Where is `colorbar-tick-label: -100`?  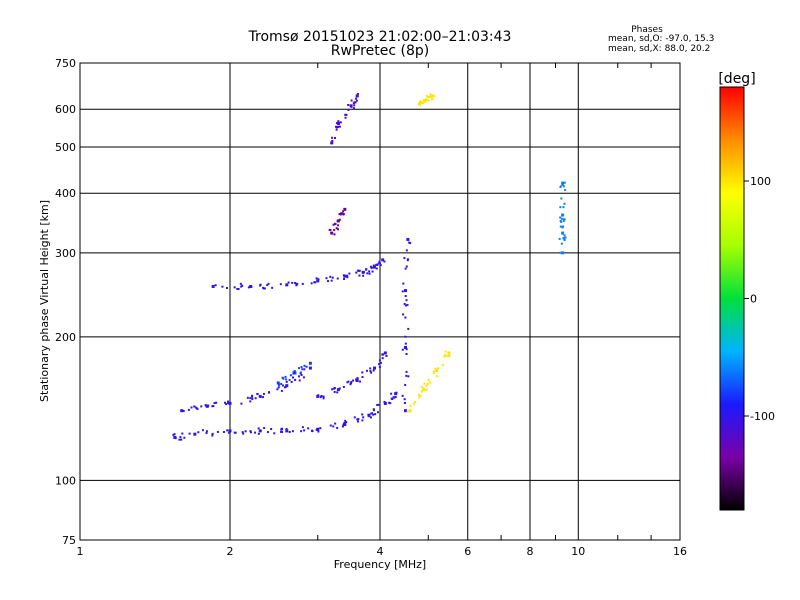 colorbar-tick-label: -100 is located at coordinates (762, 416).